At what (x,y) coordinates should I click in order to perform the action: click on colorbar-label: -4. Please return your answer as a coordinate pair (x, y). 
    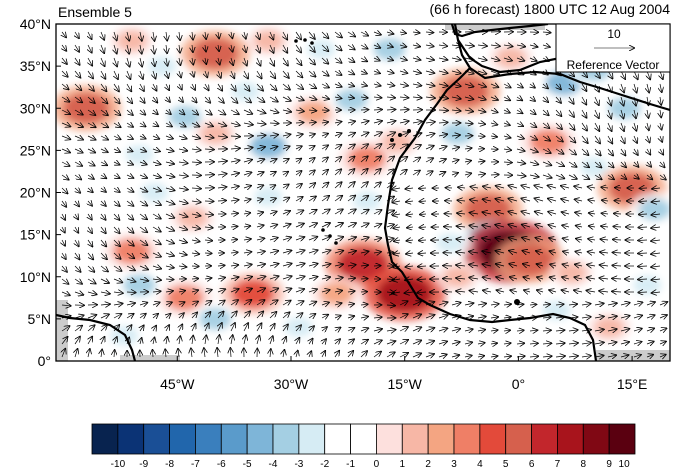
    Looking at the image, I should click on (273, 464).